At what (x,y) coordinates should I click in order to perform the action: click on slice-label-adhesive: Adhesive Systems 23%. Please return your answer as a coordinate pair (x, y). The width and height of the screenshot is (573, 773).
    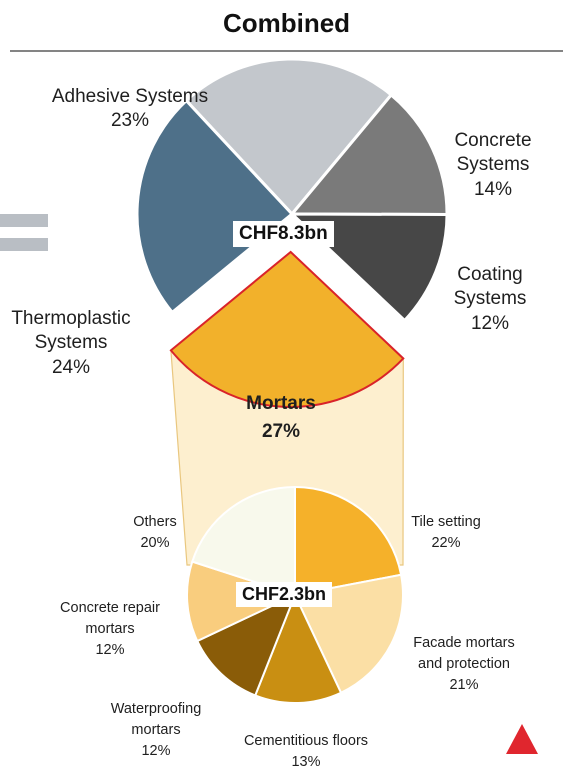
    Looking at the image, I should click on (130, 108).